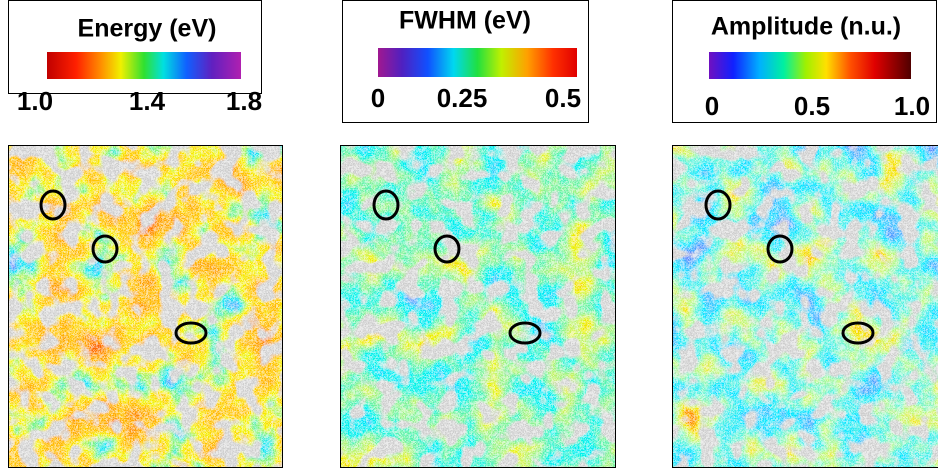  What do you see at coordinates (806, 27) in the screenshot?
I see `colorbar-title: Amplitude (n.u.)` at bounding box center [806, 27].